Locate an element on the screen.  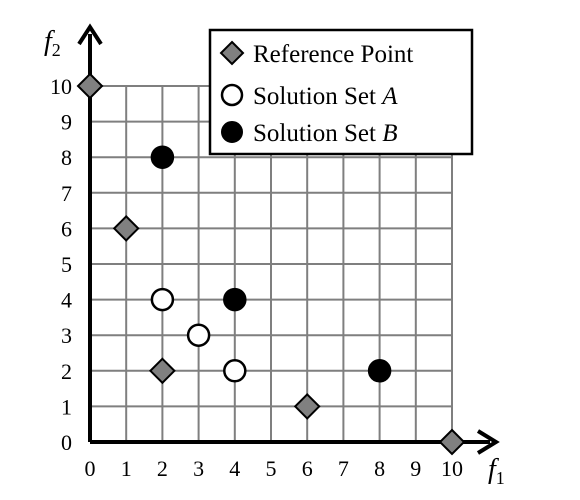
legend-box is located at coordinates (341, 92).